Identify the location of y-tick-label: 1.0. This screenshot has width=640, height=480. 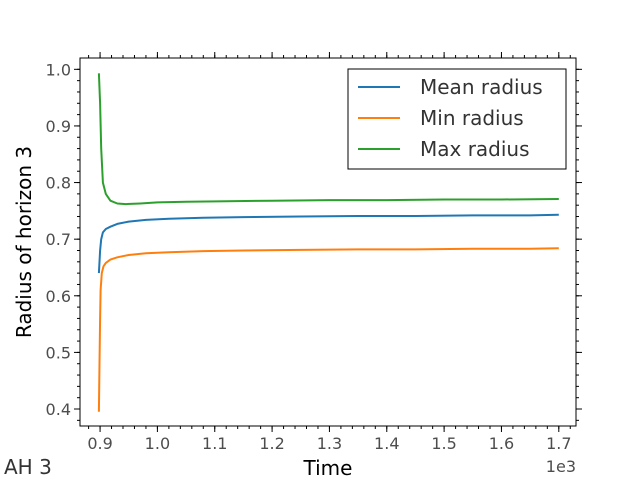
(58, 69).